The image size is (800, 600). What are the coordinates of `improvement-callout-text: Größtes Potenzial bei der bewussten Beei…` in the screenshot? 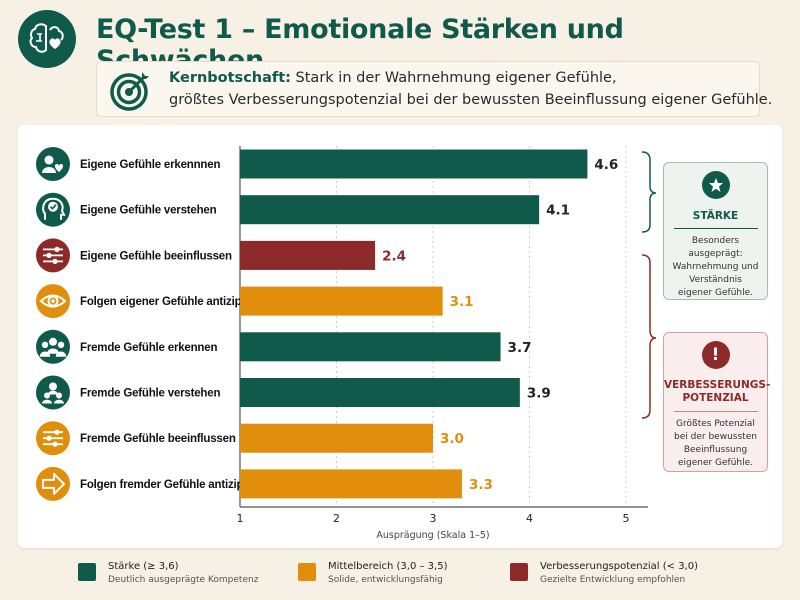 It's located at (715, 443).